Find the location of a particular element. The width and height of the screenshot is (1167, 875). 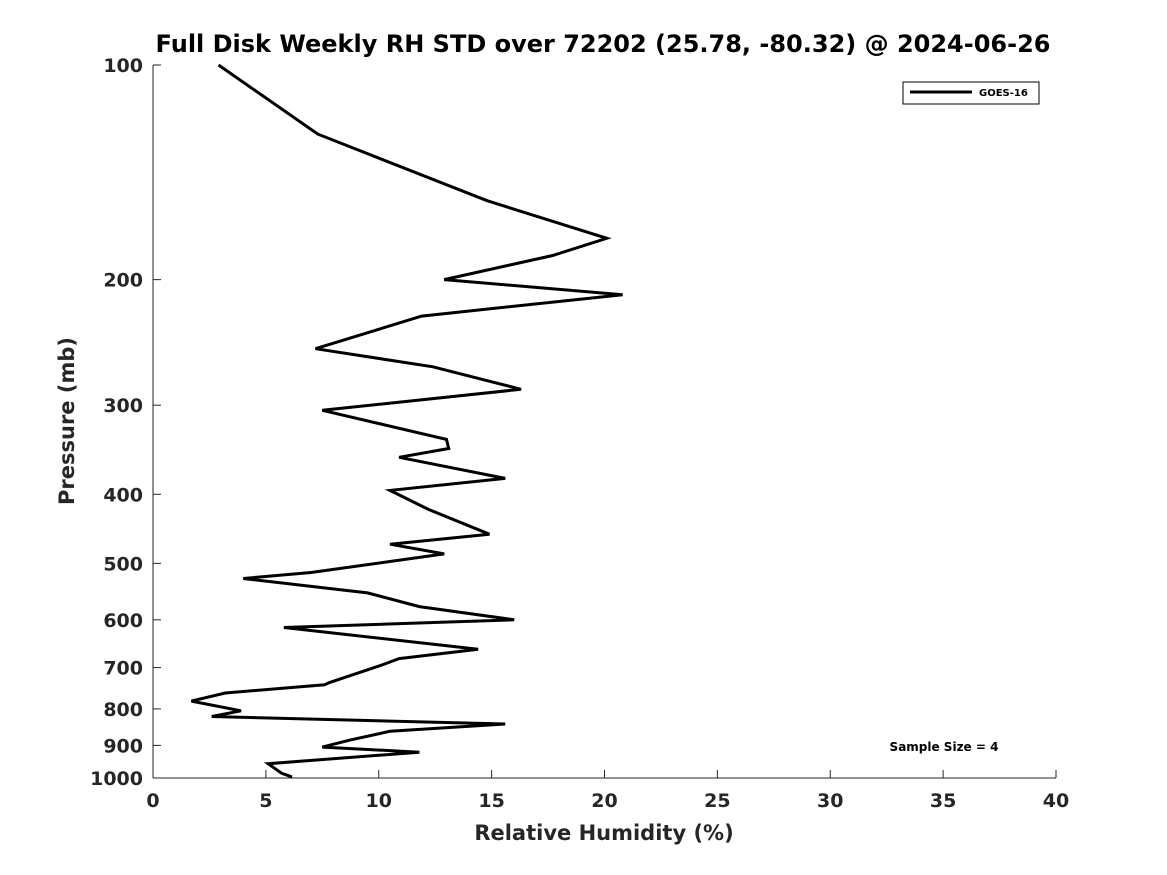

x-tick-label: 10 is located at coordinates (379, 801).